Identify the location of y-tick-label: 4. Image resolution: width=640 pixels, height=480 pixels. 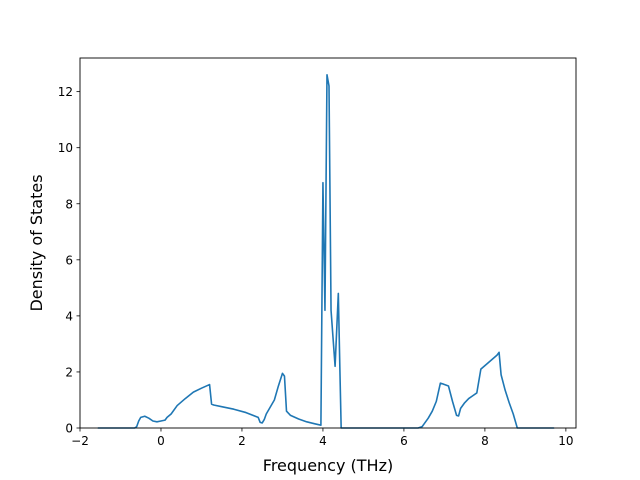
(69, 316).